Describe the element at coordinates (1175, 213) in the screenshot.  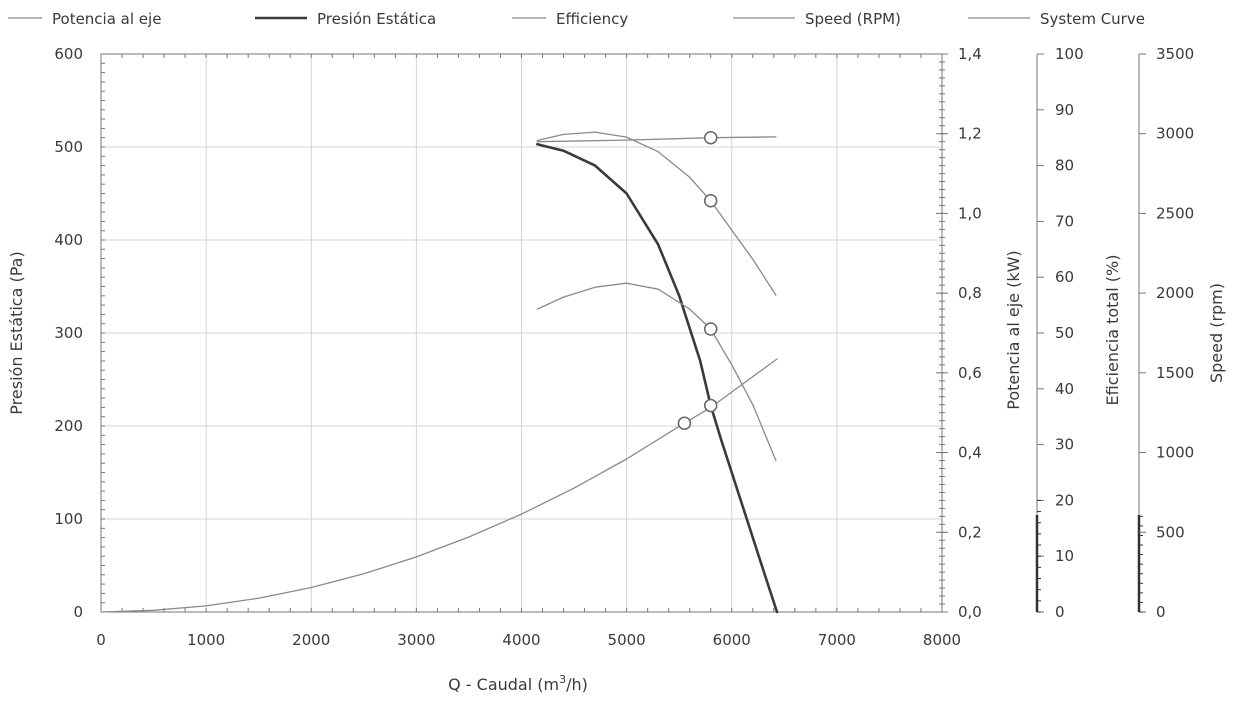
I see `speed-tick-label: 2500` at that location.